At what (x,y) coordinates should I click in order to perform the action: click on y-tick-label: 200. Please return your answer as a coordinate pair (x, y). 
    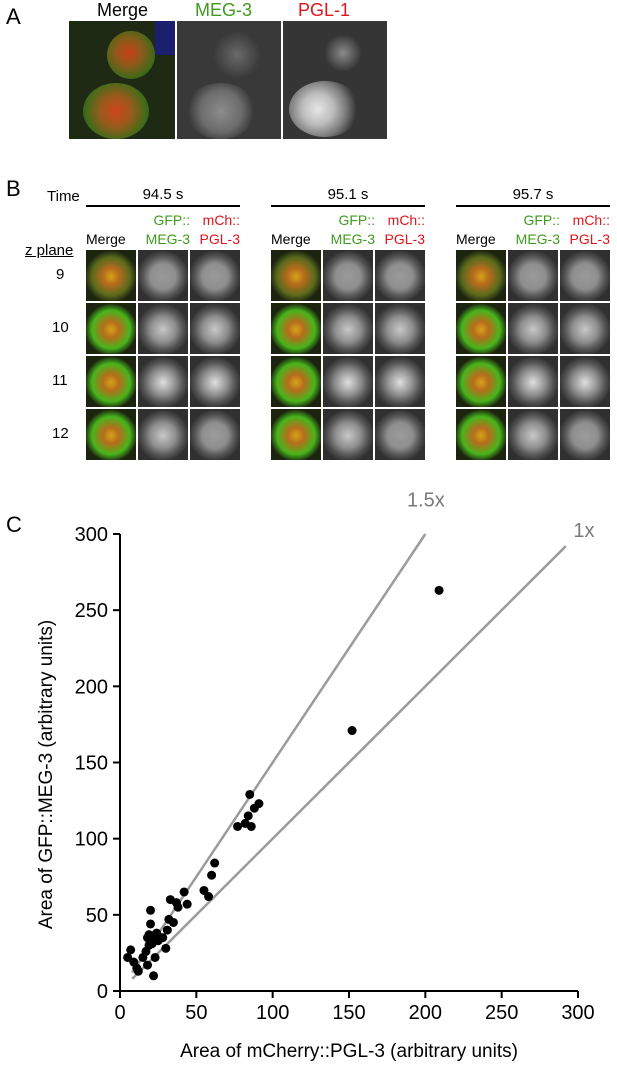
    Looking at the image, I should click on (91, 687).